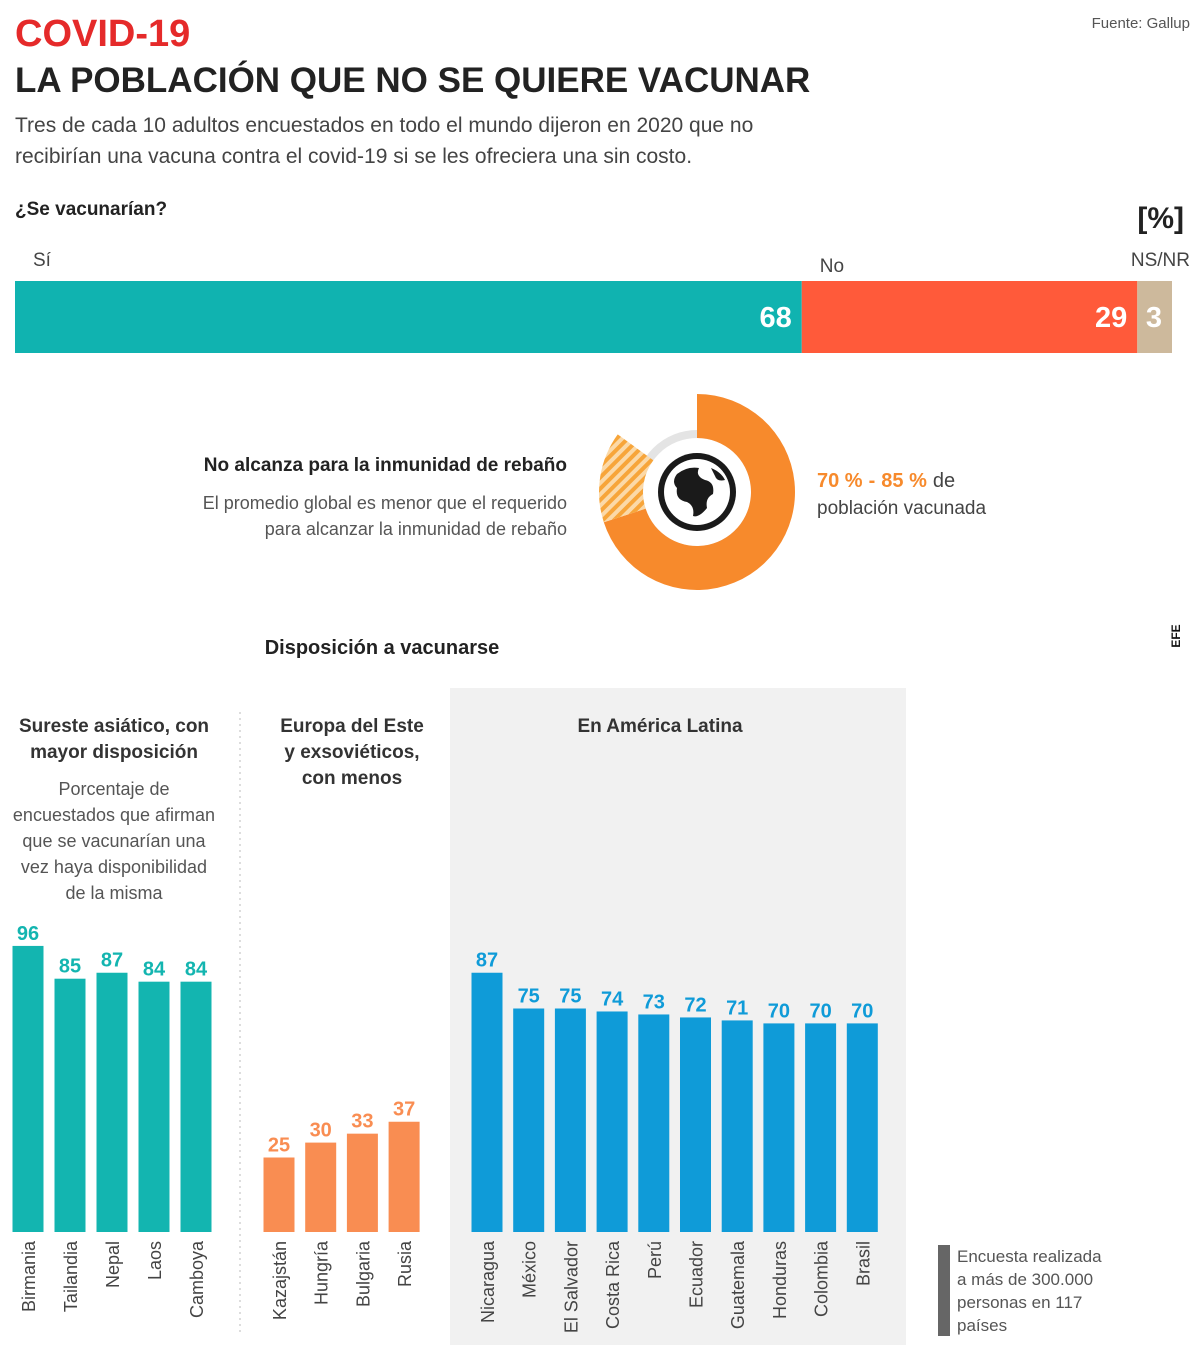 This screenshot has height=1345, width=1200. Describe the element at coordinates (351, 752) in the screenshot. I see `group-title: y exsoviéticos,` at that location.